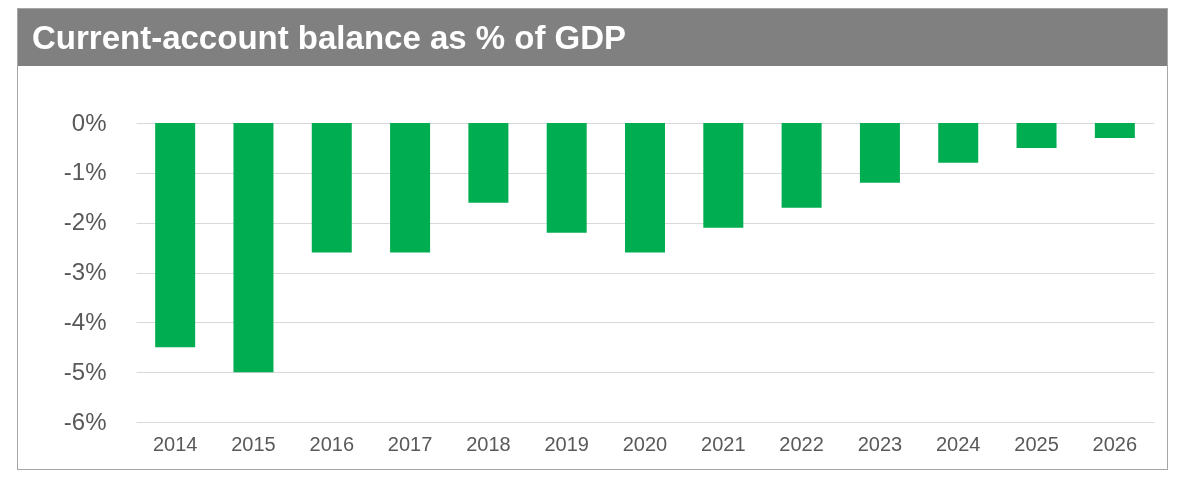 The width and height of the screenshot is (1179, 477). I want to click on y-tick-label: -1%, so click(85, 172).